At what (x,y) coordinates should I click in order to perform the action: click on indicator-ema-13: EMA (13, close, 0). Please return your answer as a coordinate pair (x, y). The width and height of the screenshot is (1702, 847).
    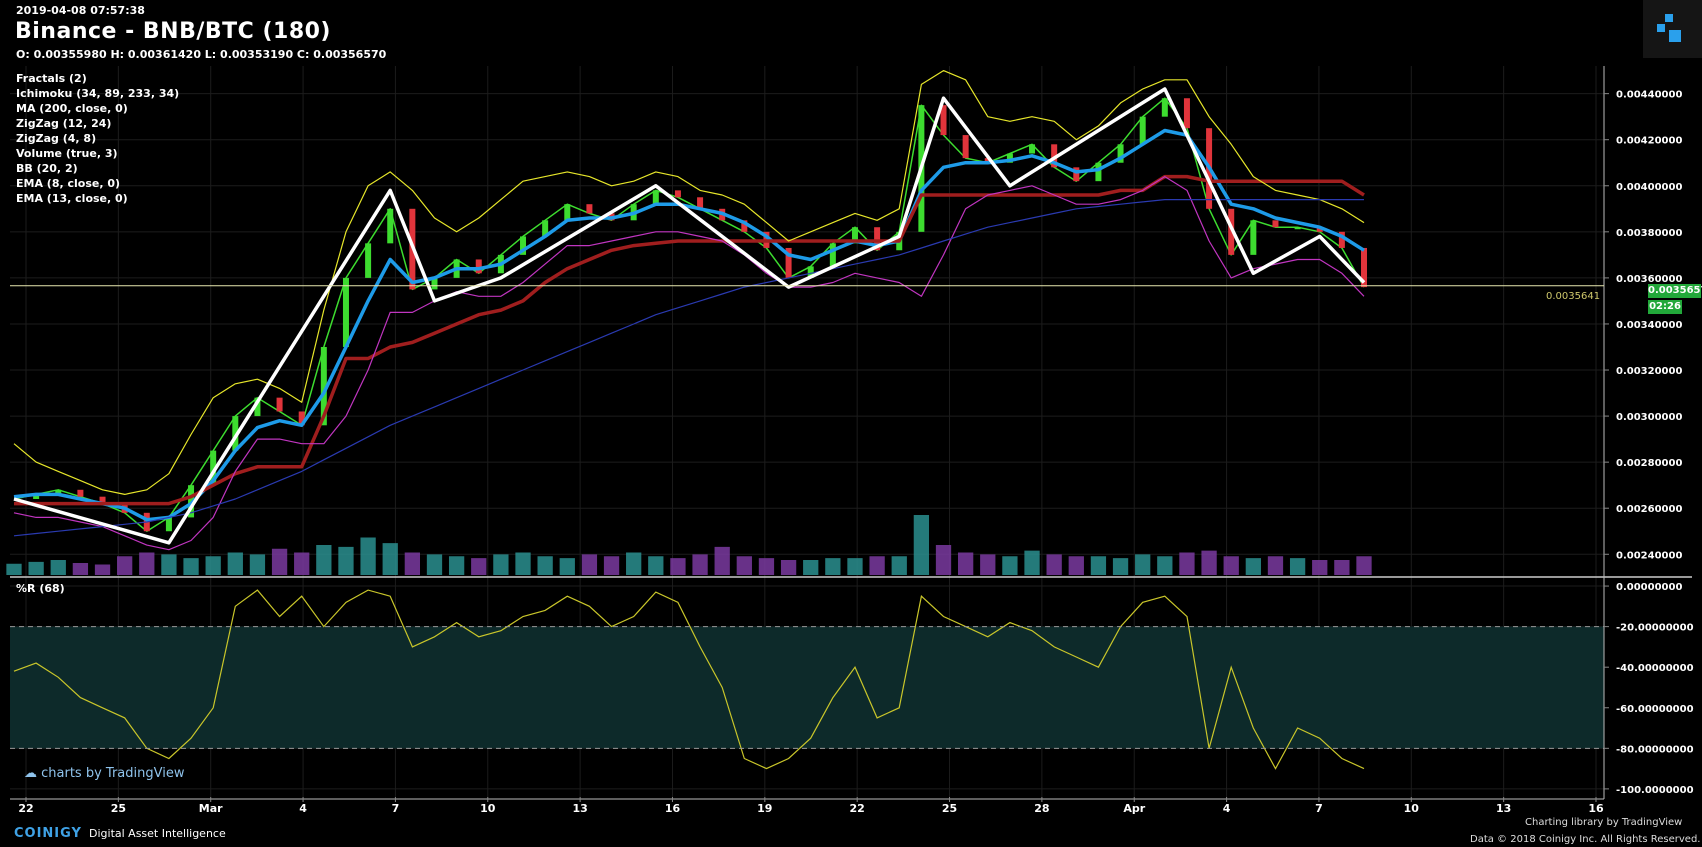
    Looking at the image, I should click on (72, 198).